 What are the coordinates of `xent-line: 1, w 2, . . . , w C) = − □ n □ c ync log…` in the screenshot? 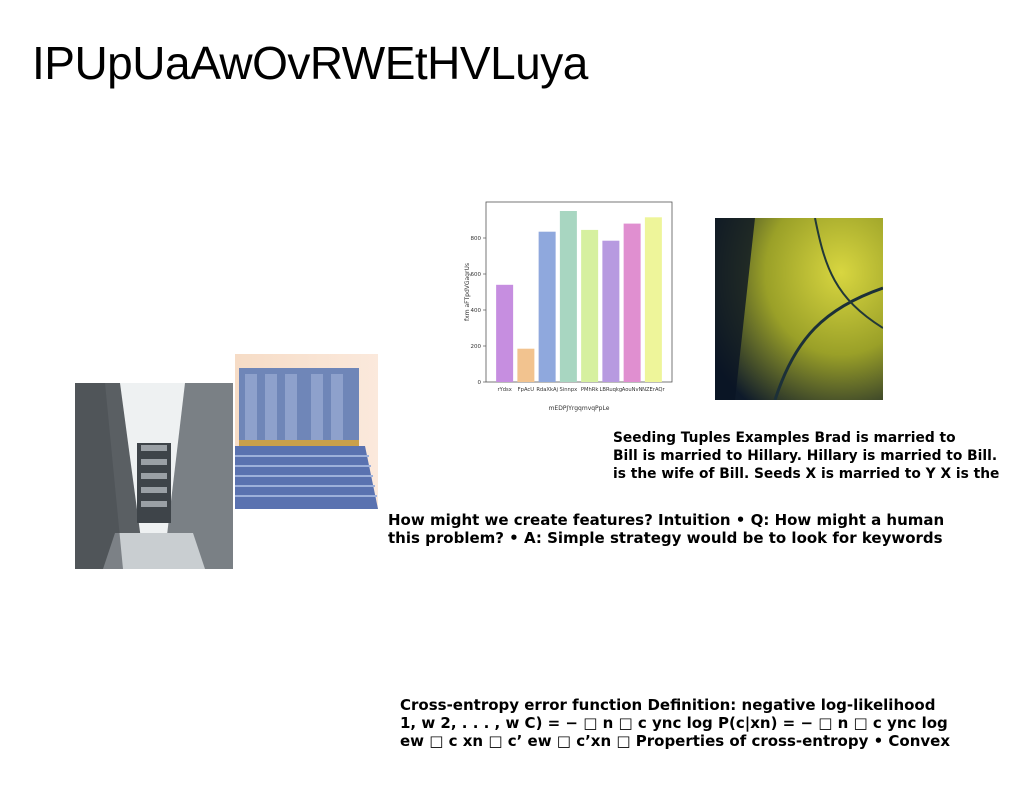 It's located at (674, 723).